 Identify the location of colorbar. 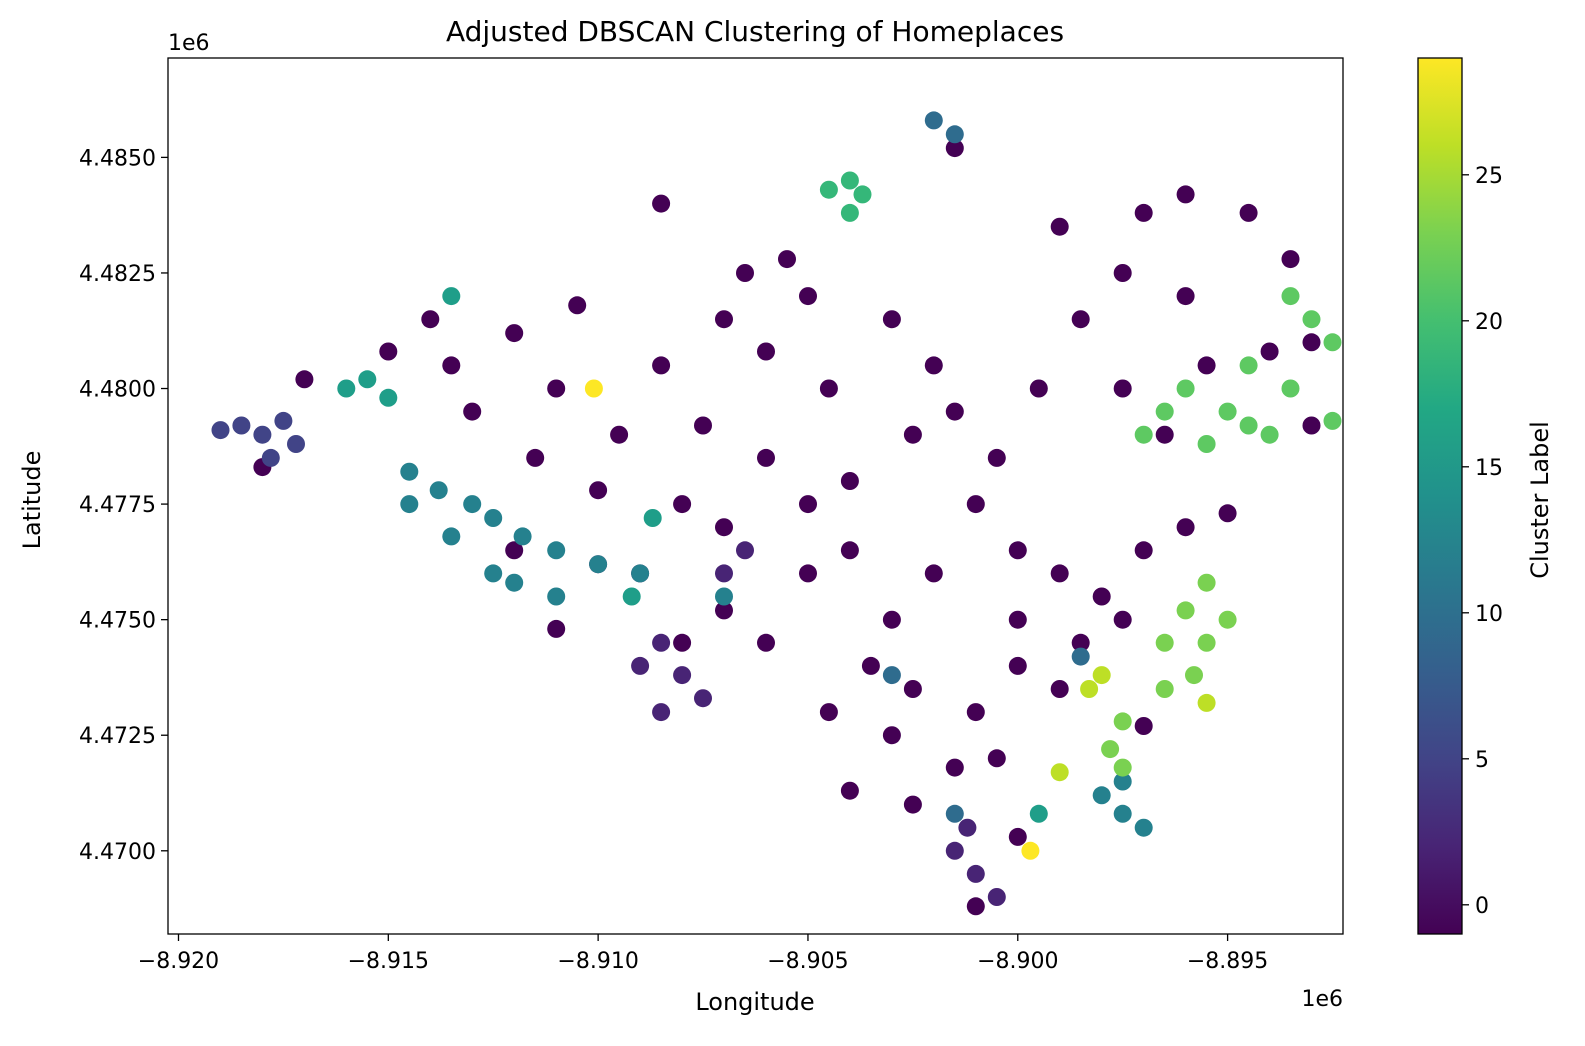
(1440, 496).